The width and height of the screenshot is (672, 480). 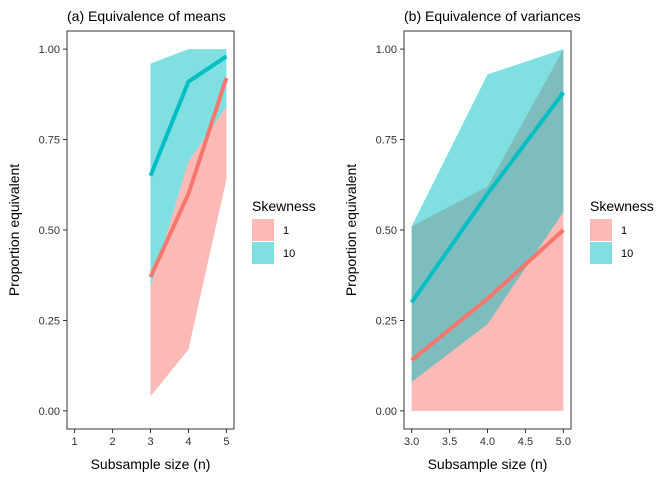 What do you see at coordinates (112, 442) in the screenshot?
I see `x-tick-label: 2` at bounding box center [112, 442].